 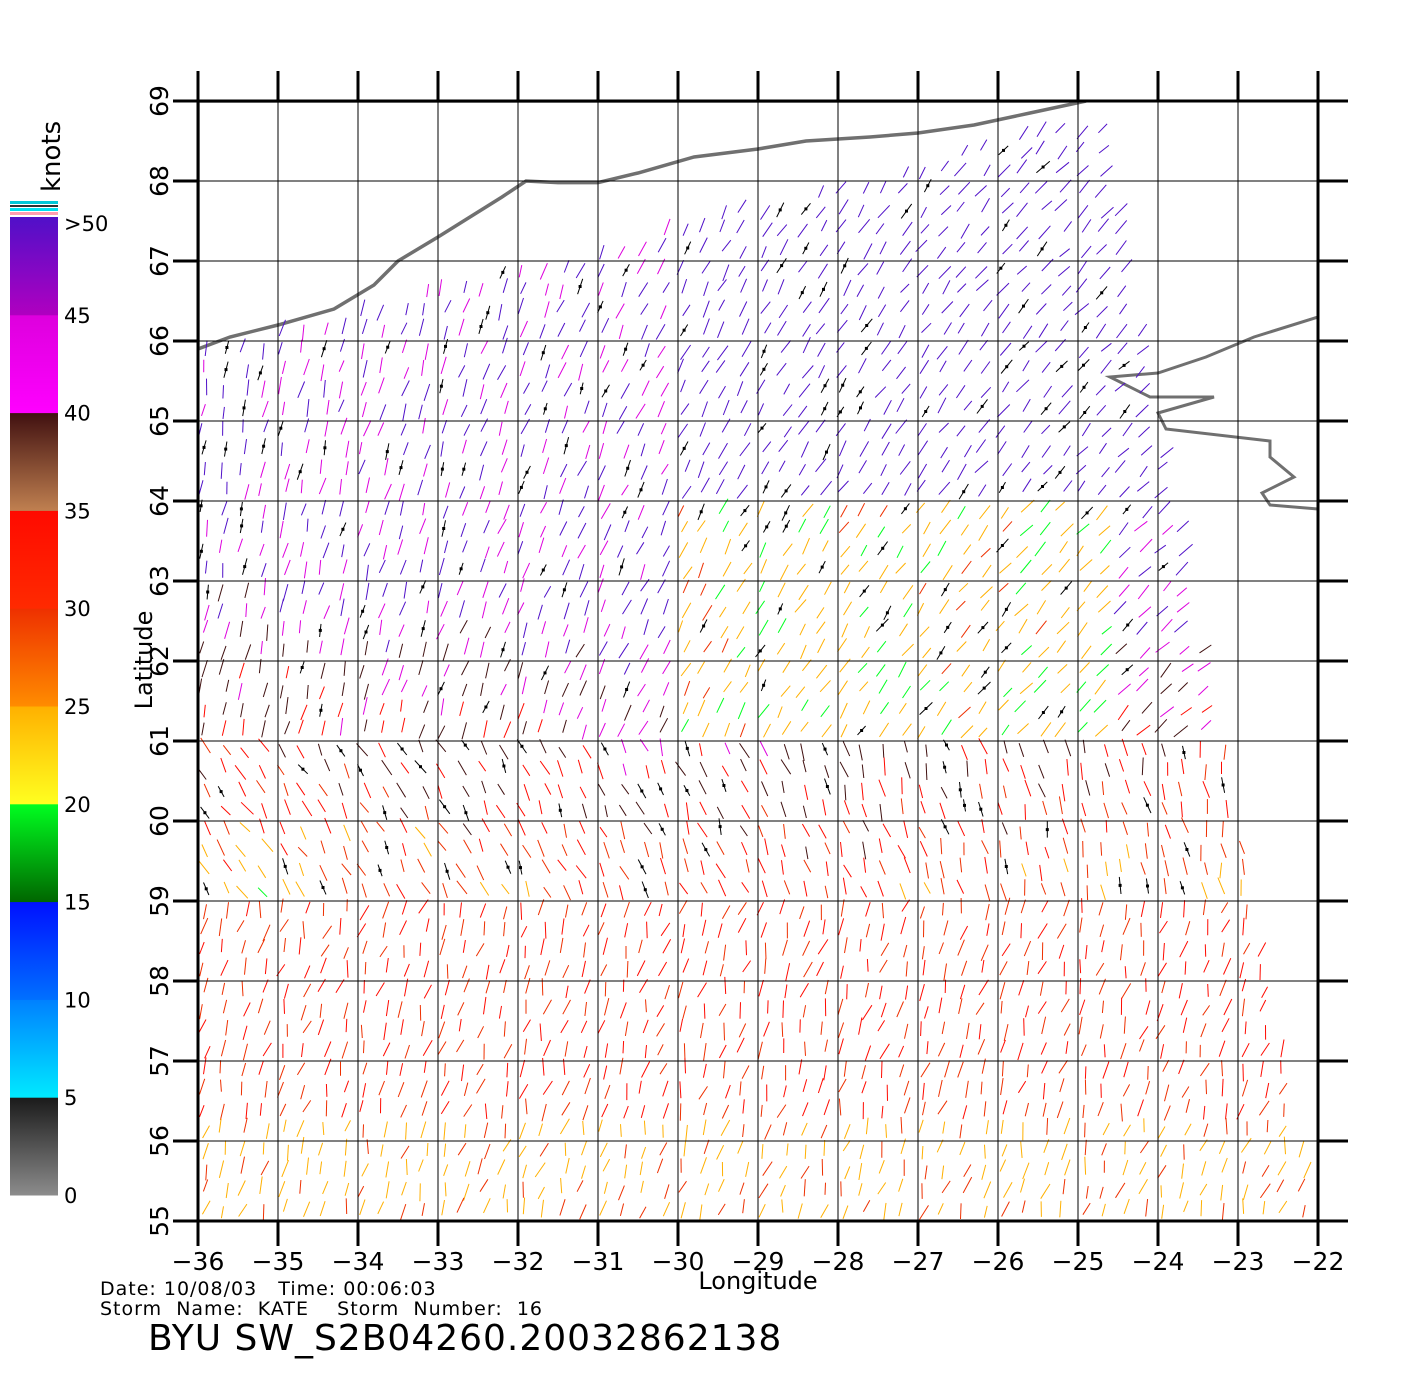 I want to click on storm-info-line: Storm Name: KATE Storm Number: 16, so click(x=321, y=1309).